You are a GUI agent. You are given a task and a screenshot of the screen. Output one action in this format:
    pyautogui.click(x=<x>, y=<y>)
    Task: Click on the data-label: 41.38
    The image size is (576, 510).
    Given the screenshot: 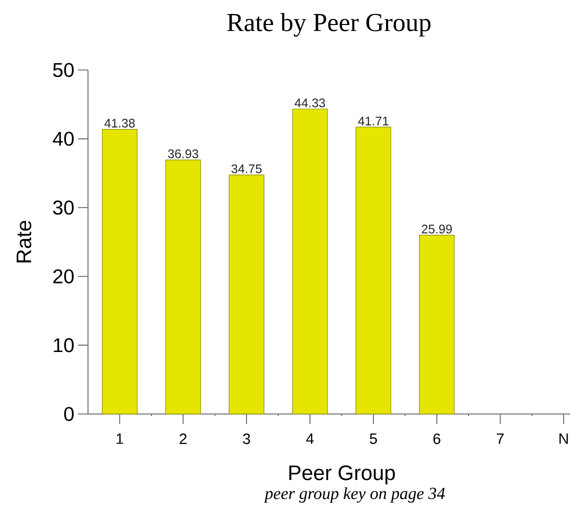 What is the action you would take?
    pyautogui.click(x=119, y=123)
    